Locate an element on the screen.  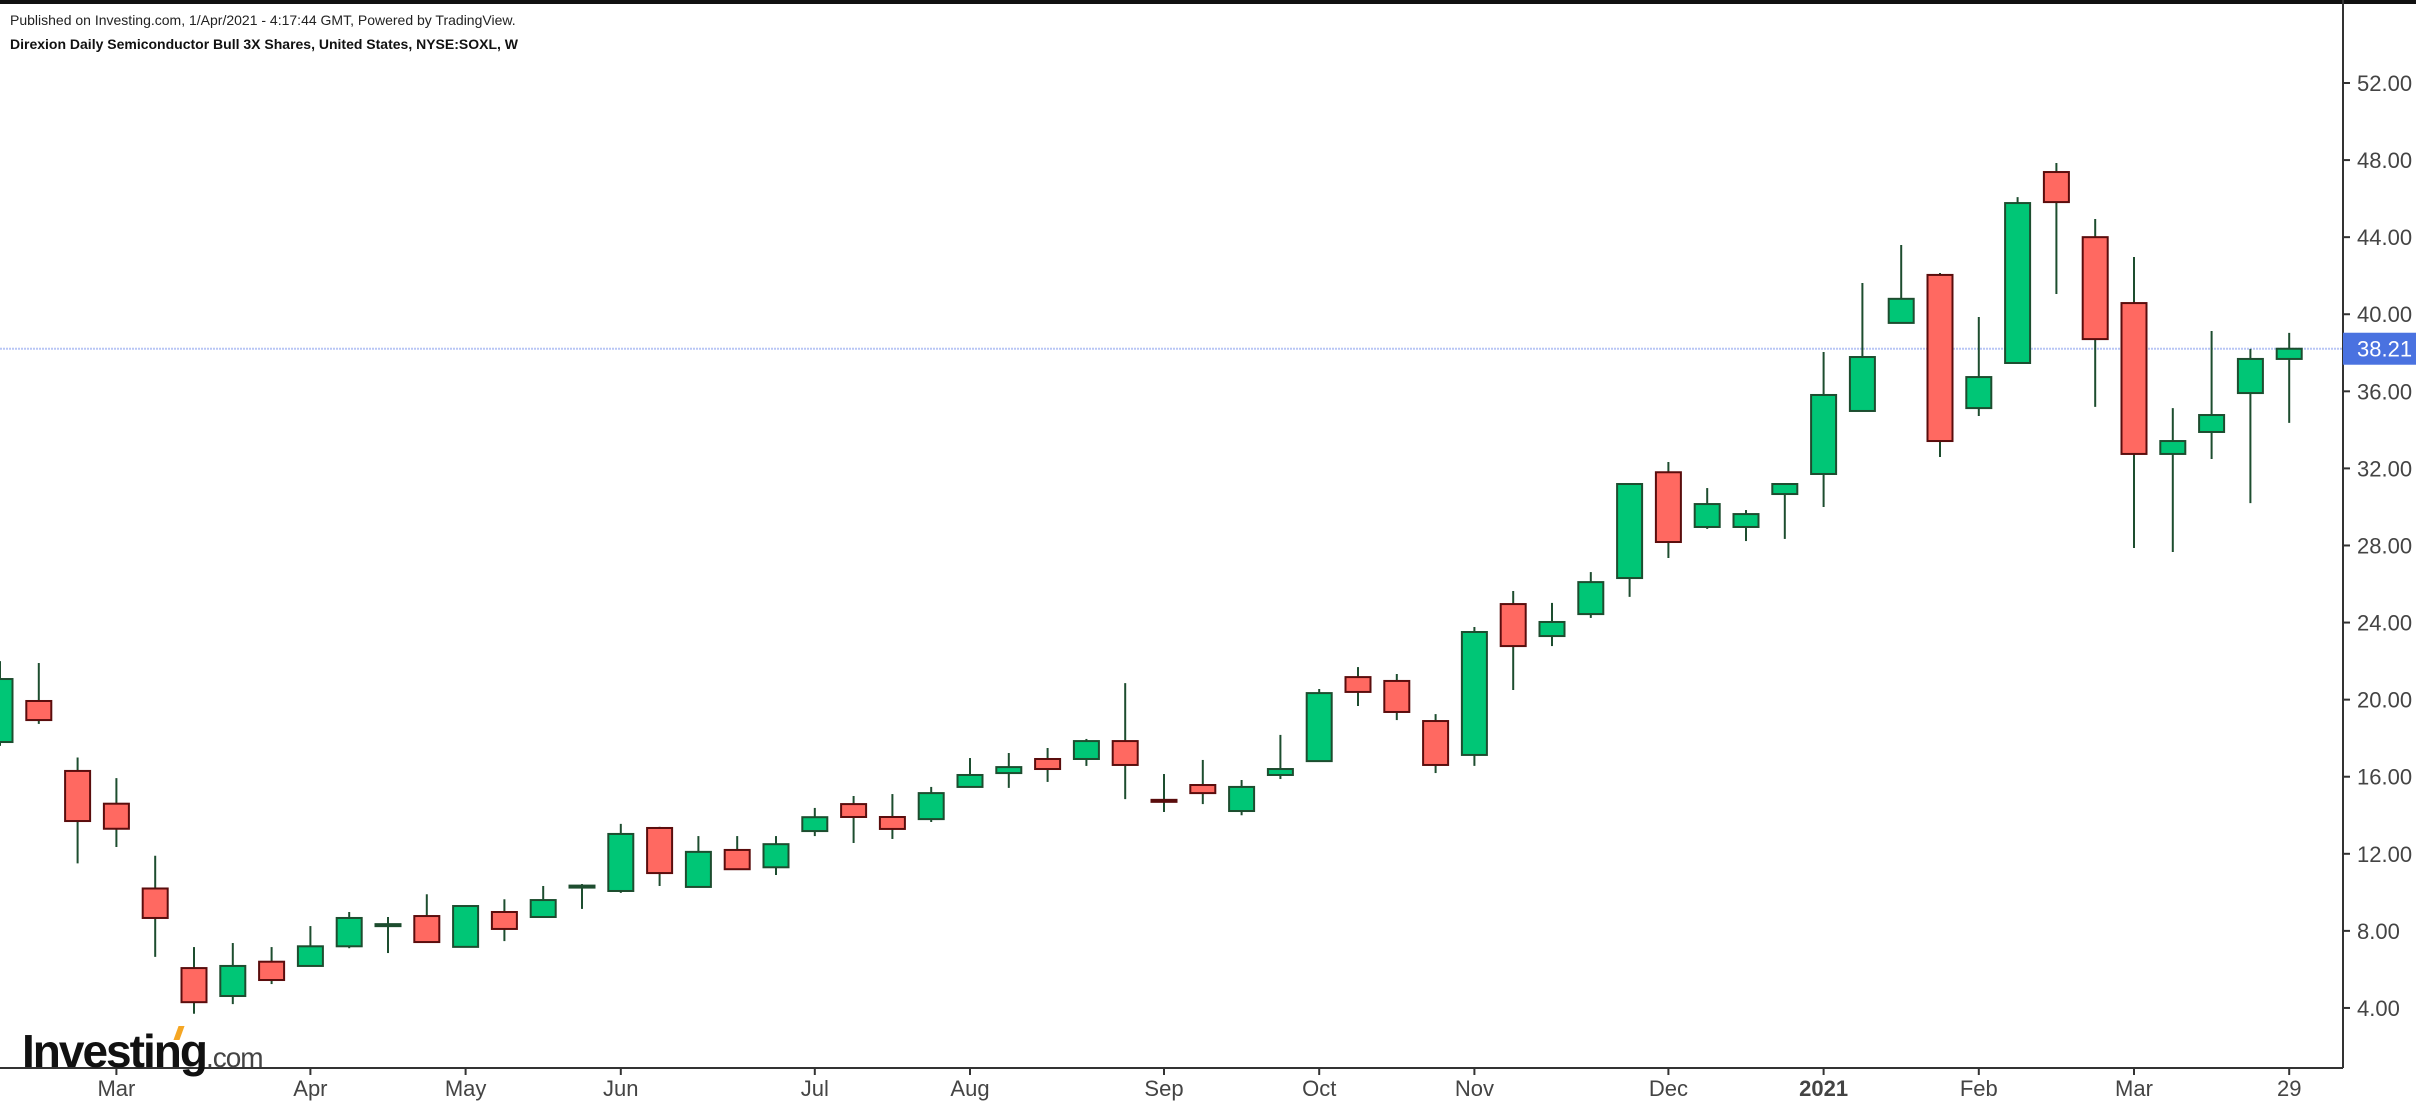
y-tick-label: 28.00 is located at coordinates (2384, 545).